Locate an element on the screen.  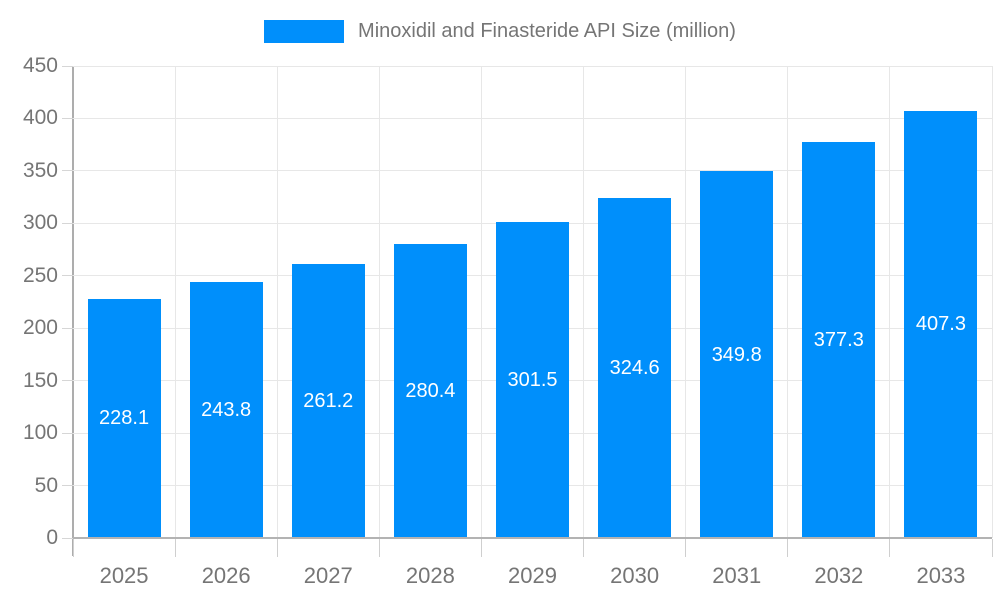
bar-2033 is located at coordinates (941, 324).